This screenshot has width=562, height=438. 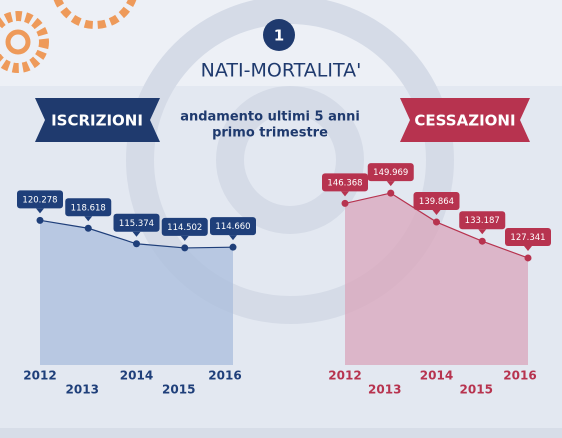 I want to click on value-label: 118.618, so click(x=88, y=208).